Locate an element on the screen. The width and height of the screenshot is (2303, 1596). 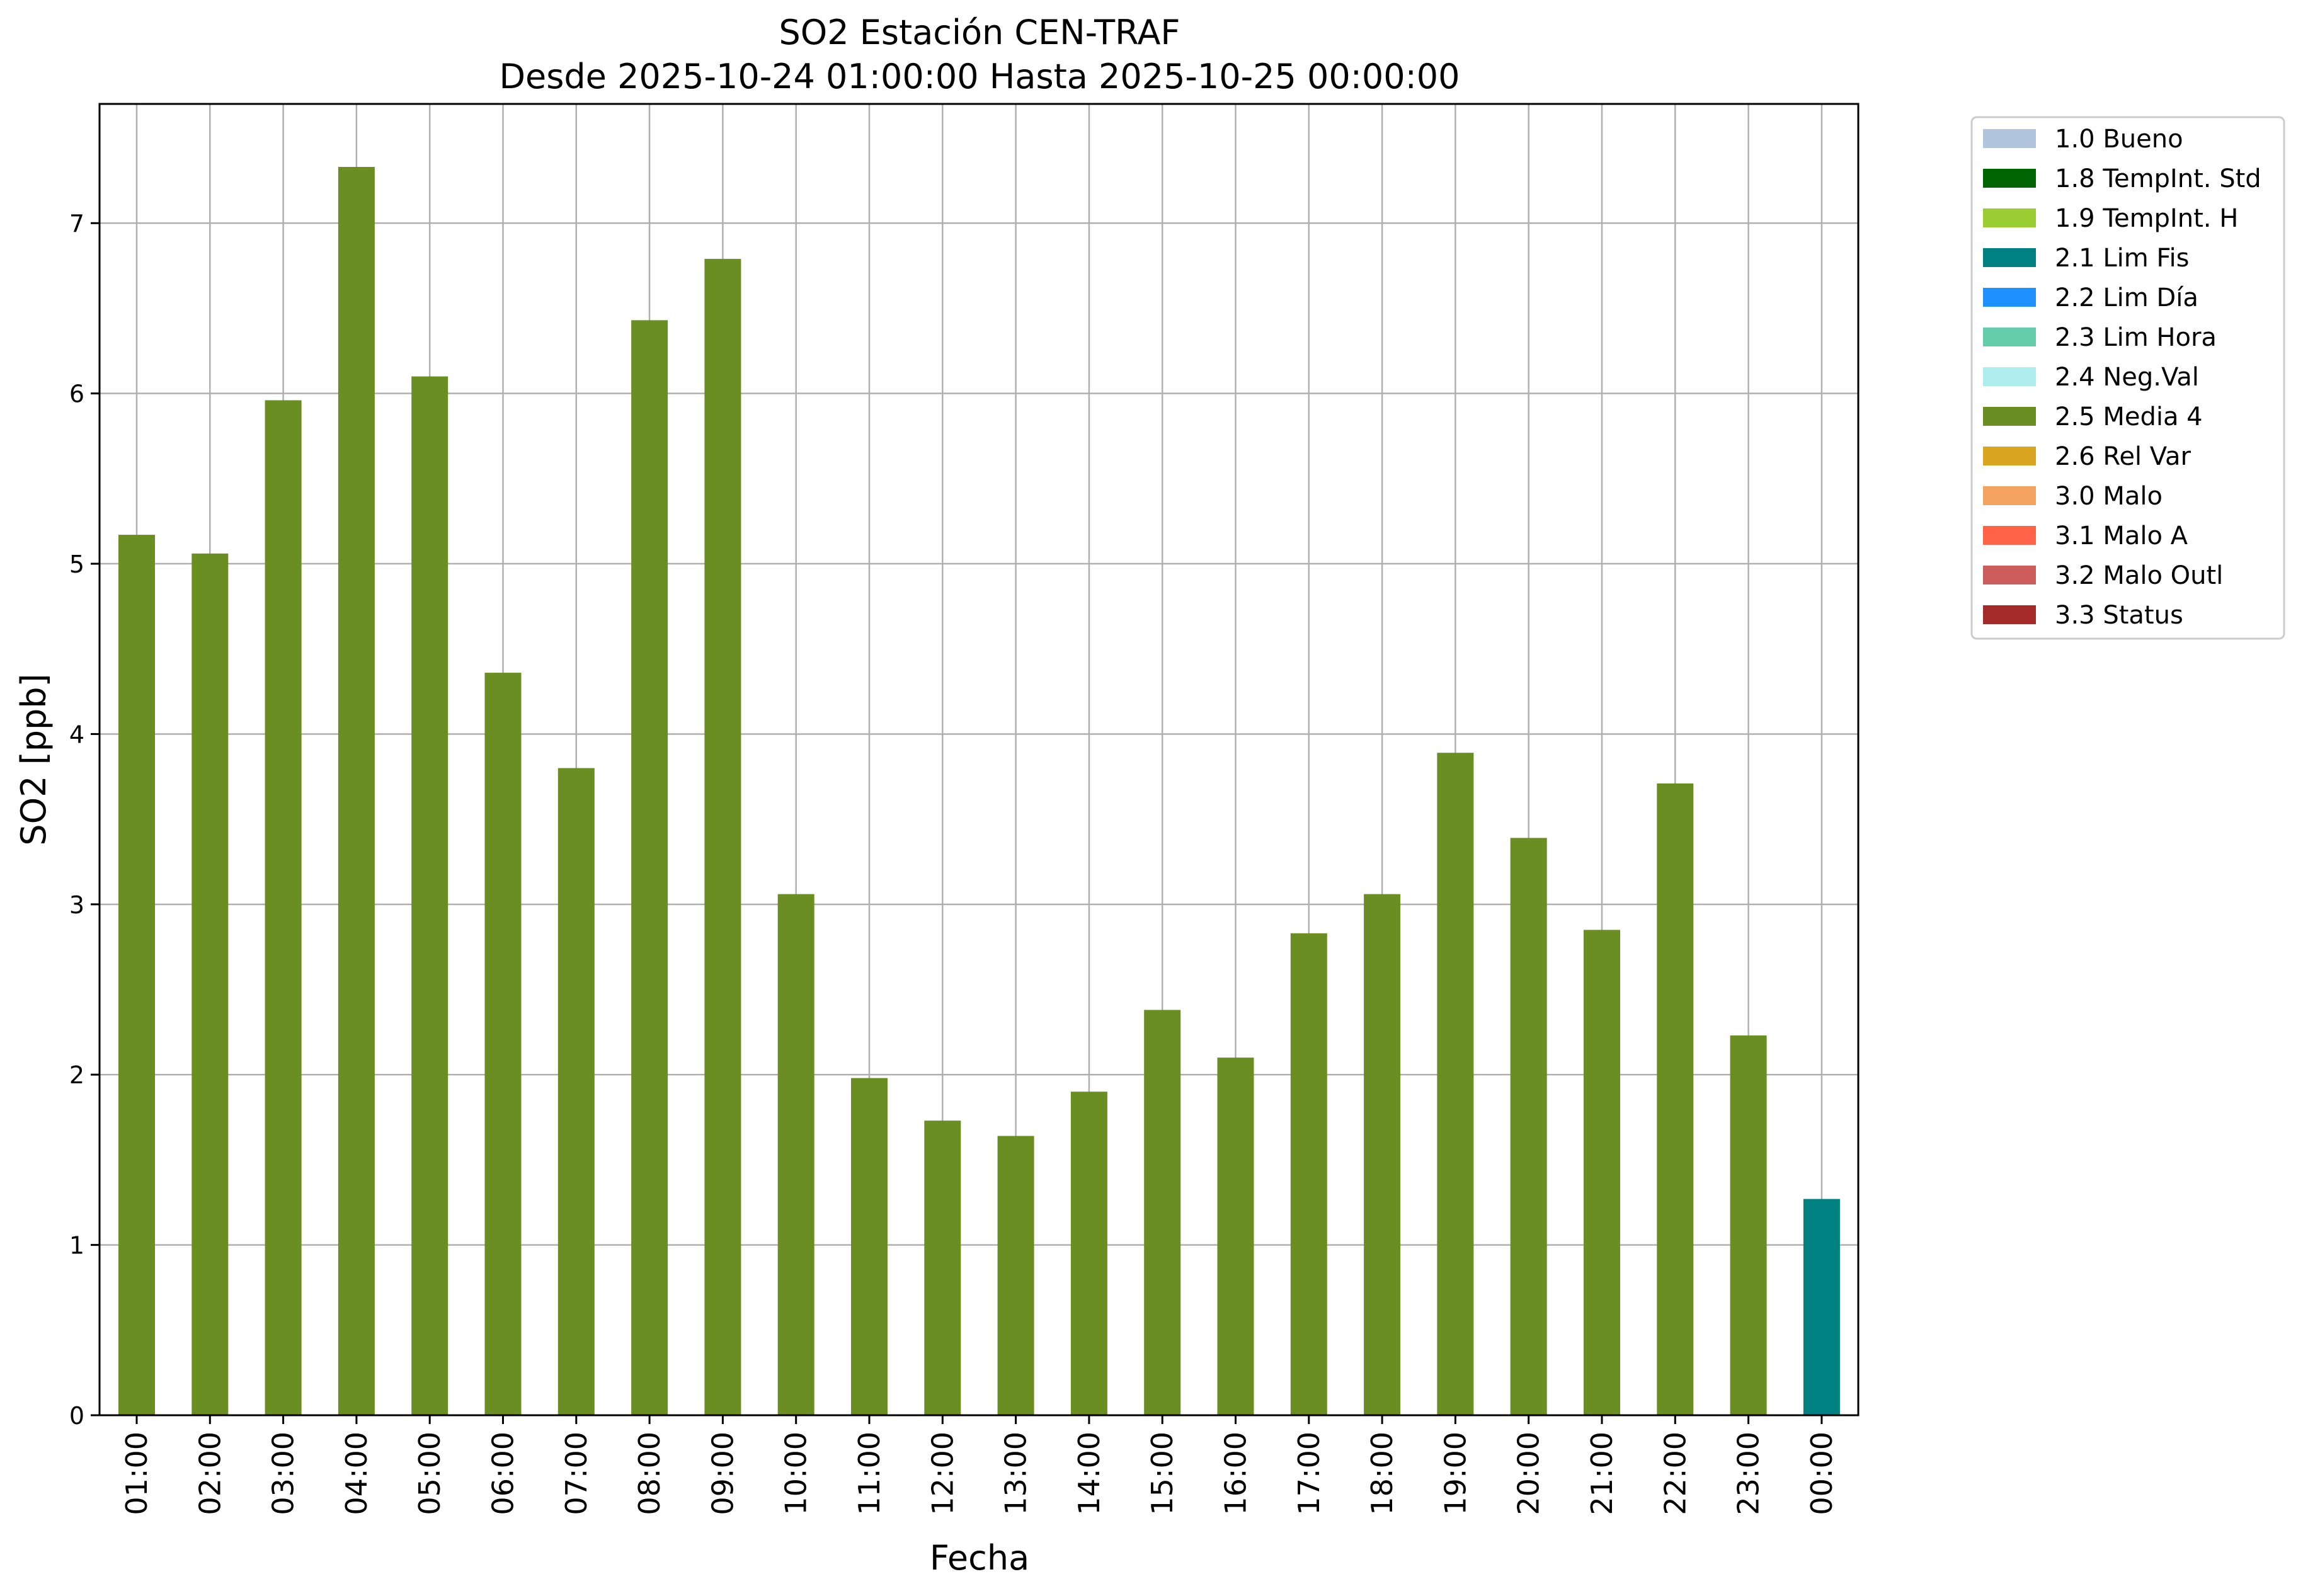
x-tick-label: 10:00 is located at coordinates (796, 1473).